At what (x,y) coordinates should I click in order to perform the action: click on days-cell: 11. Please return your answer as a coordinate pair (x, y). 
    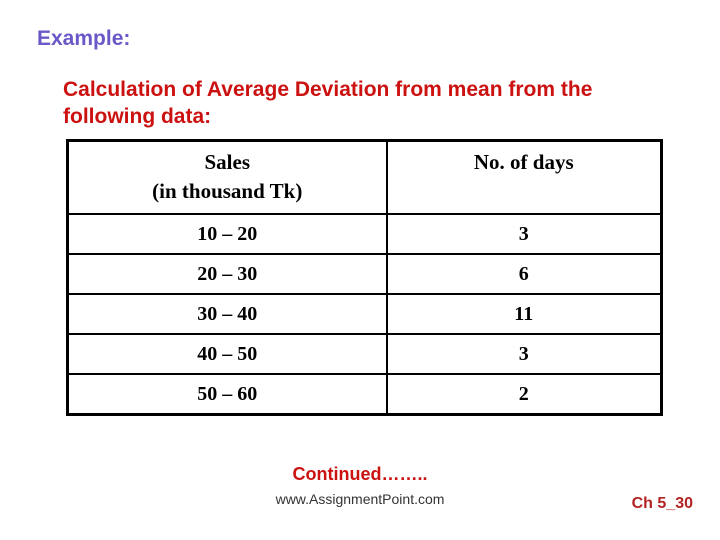
    Looking at the image, I should click on (524, 314).